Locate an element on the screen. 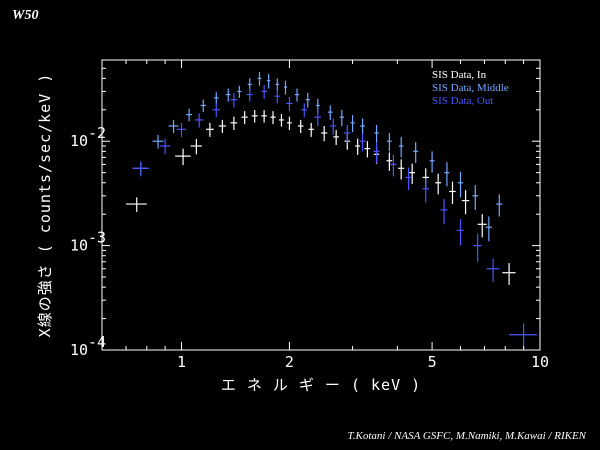  legend-entry: SIS Data, Out is located at coordinates (462, 101).